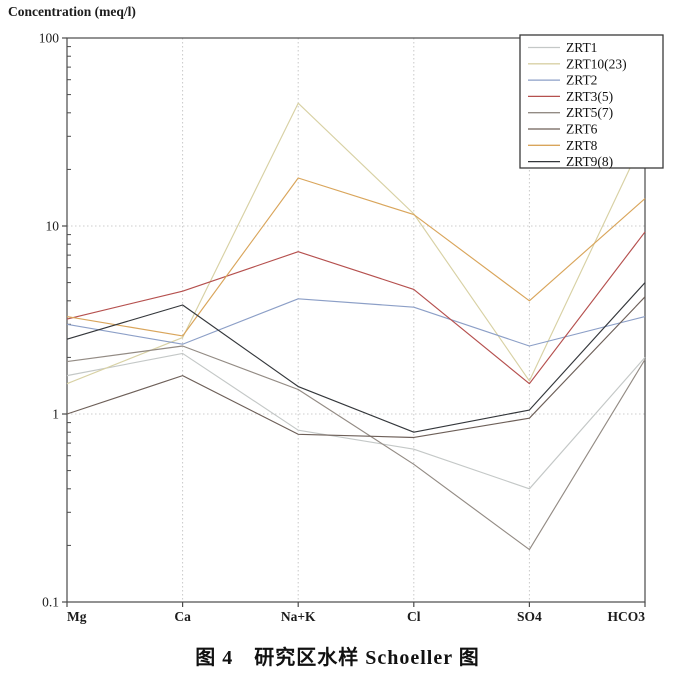 The image size is (675, 690). I want to click on y-axis-tick-label: 10, so click(53, 226).